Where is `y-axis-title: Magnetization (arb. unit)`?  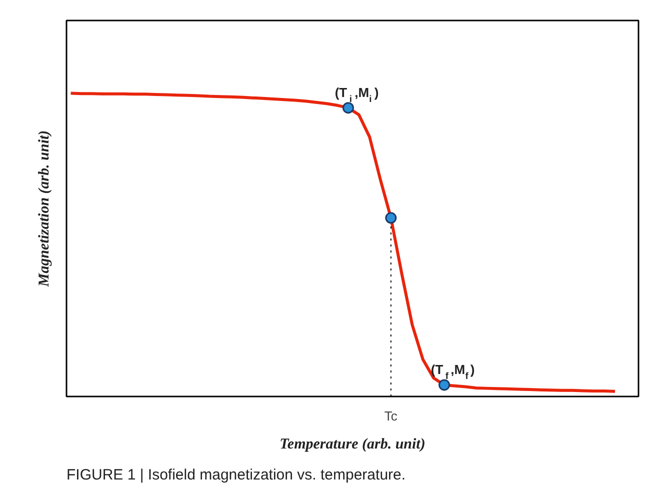
y-axis-title: Magnetization (arb. unit) is located at coordinates (44, 209).